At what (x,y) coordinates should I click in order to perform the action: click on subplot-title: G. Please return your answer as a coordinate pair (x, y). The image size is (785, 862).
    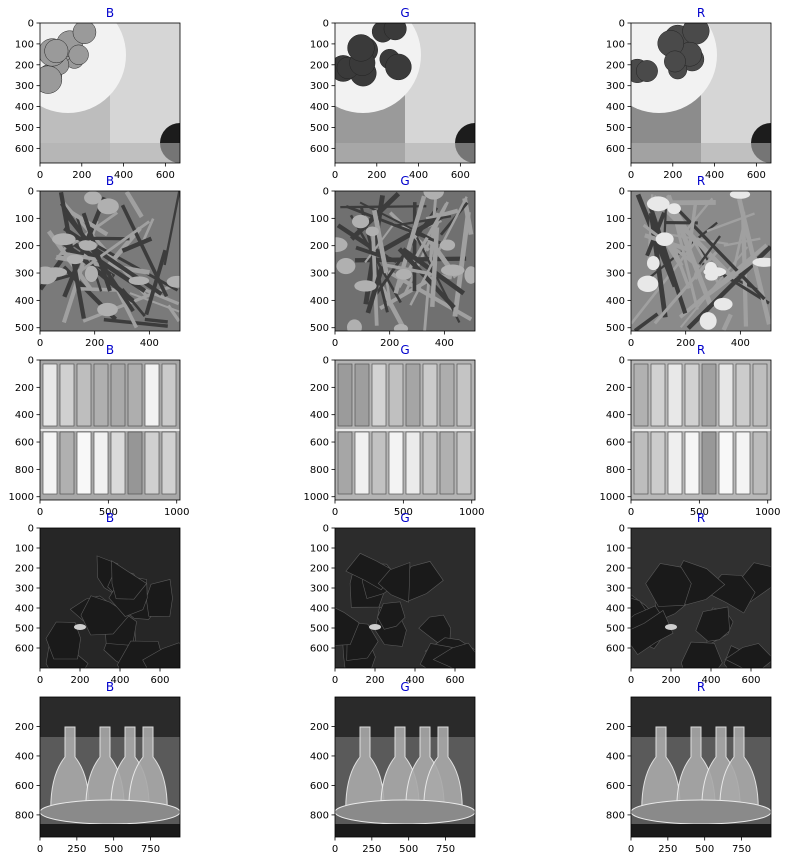
    Looking at the image, I should click on (404, 518).